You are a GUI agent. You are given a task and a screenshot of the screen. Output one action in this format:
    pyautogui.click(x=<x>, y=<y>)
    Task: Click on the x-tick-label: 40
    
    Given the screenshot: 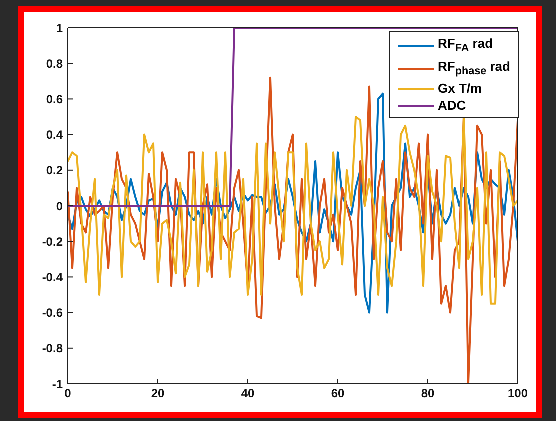 What is the action you would take?
    pyautogui.click(x=248, y=393)
    